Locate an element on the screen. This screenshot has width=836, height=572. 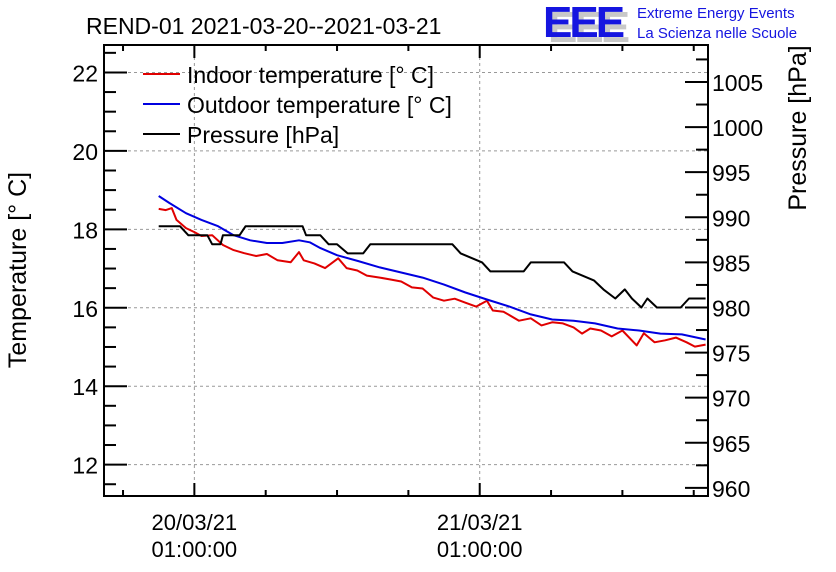
series-line-pressure is located at coordinates (432, 267).